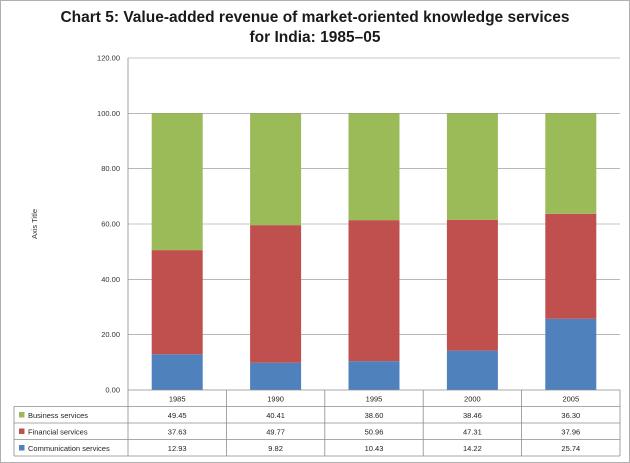 This screenshot has width=630, height=463. Describe the element at coordinates (374, 291) in the screenshot. I see `bar-financial-services-1995` at that location.